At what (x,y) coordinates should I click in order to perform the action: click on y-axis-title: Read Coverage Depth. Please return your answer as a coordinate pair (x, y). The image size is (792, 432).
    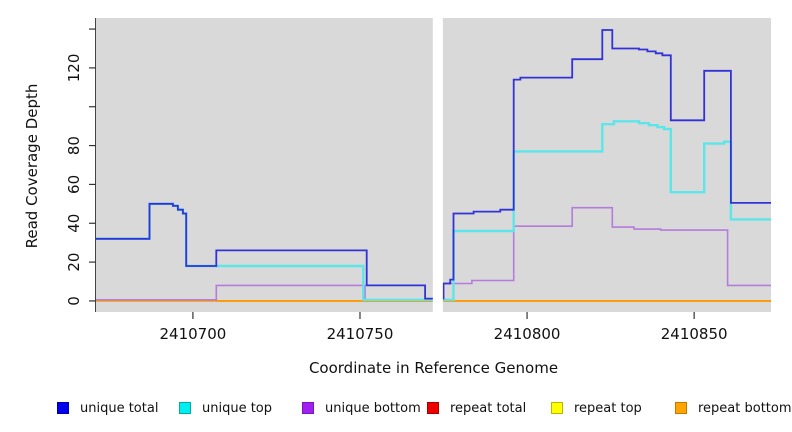
    Looking at the image, I should click on (32, 166).